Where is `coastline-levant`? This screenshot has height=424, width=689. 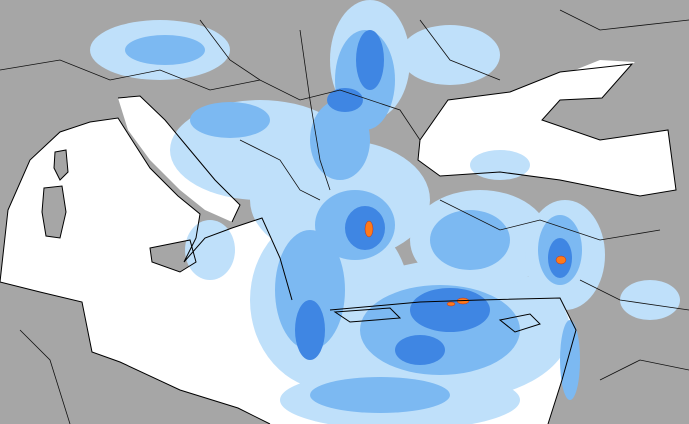 coastline-levant is located at coordinates (453, 360).